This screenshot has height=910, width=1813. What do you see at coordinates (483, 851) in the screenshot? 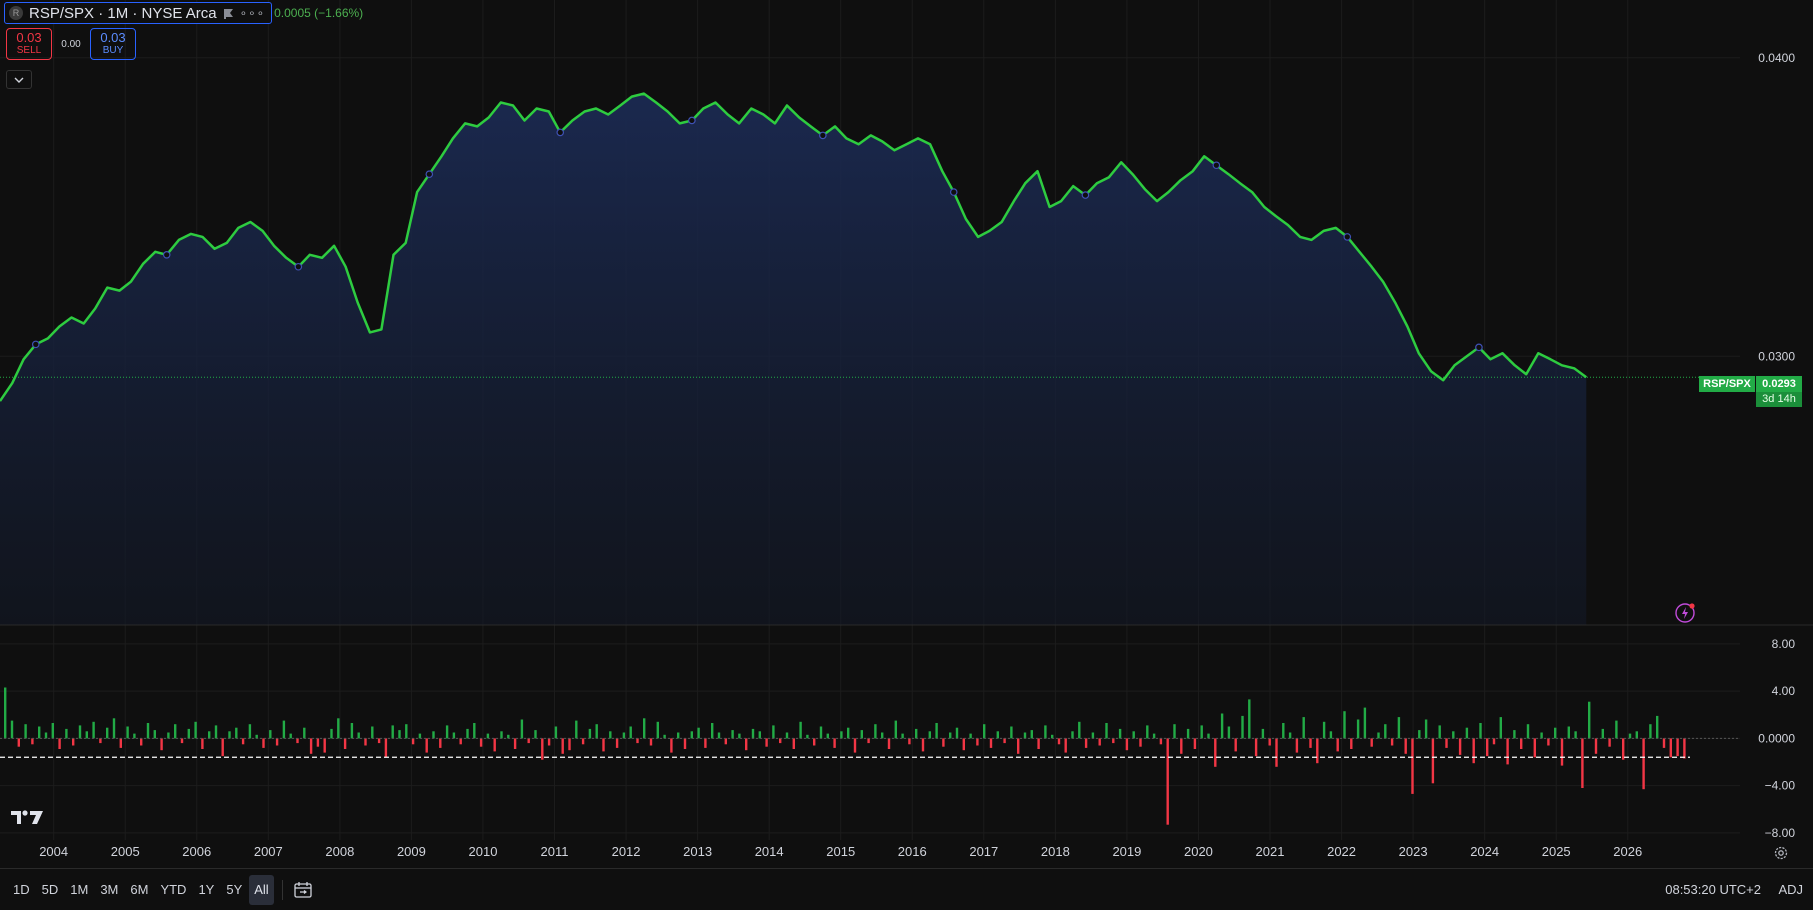
I see `x-tick-label: 2010` at bounding box center [483, 851].